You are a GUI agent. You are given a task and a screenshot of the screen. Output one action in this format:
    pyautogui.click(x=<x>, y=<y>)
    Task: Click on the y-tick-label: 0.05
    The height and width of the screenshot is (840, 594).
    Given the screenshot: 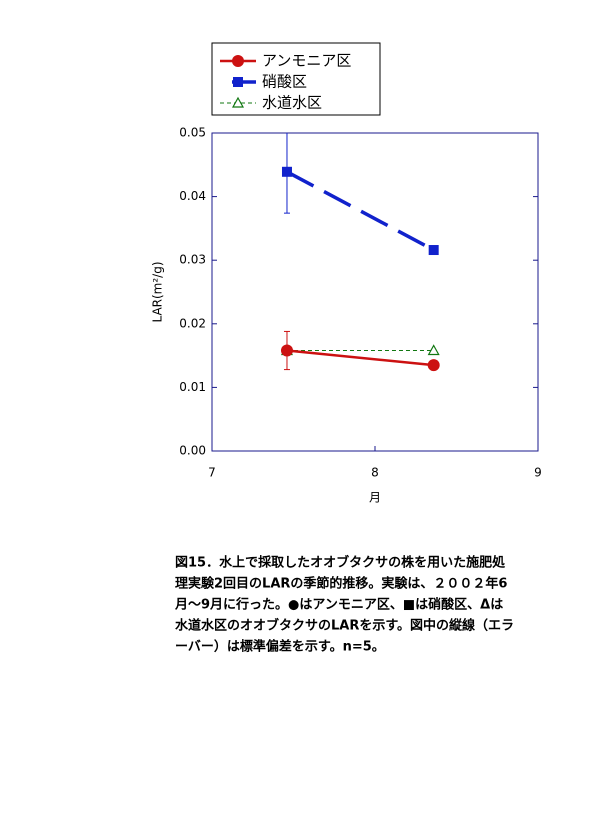 What is the action you would take?
    pyautogui.click(x=192, y=133)
    